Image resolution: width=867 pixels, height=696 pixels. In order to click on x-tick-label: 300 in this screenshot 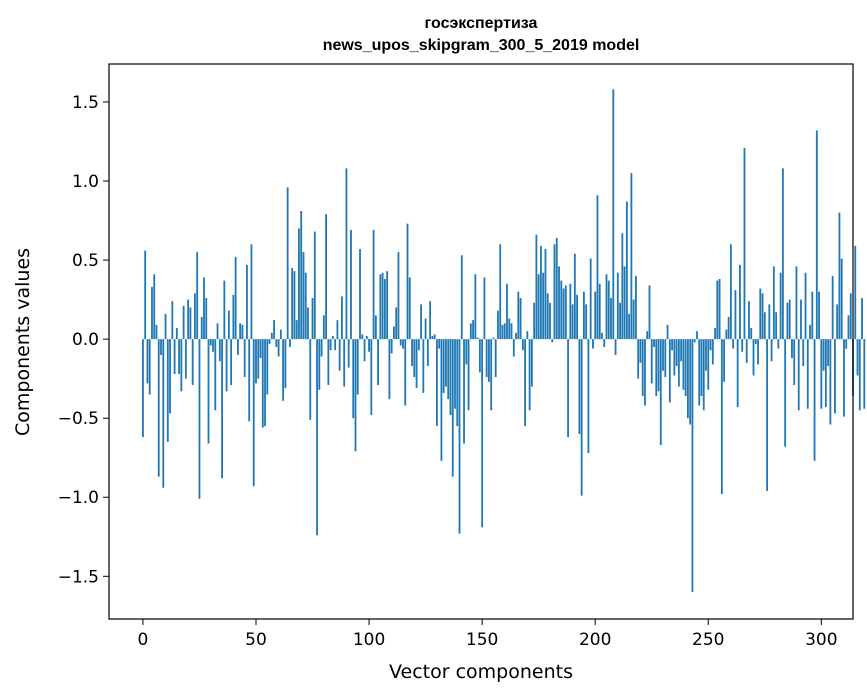, I will do `click(821, 640)`.